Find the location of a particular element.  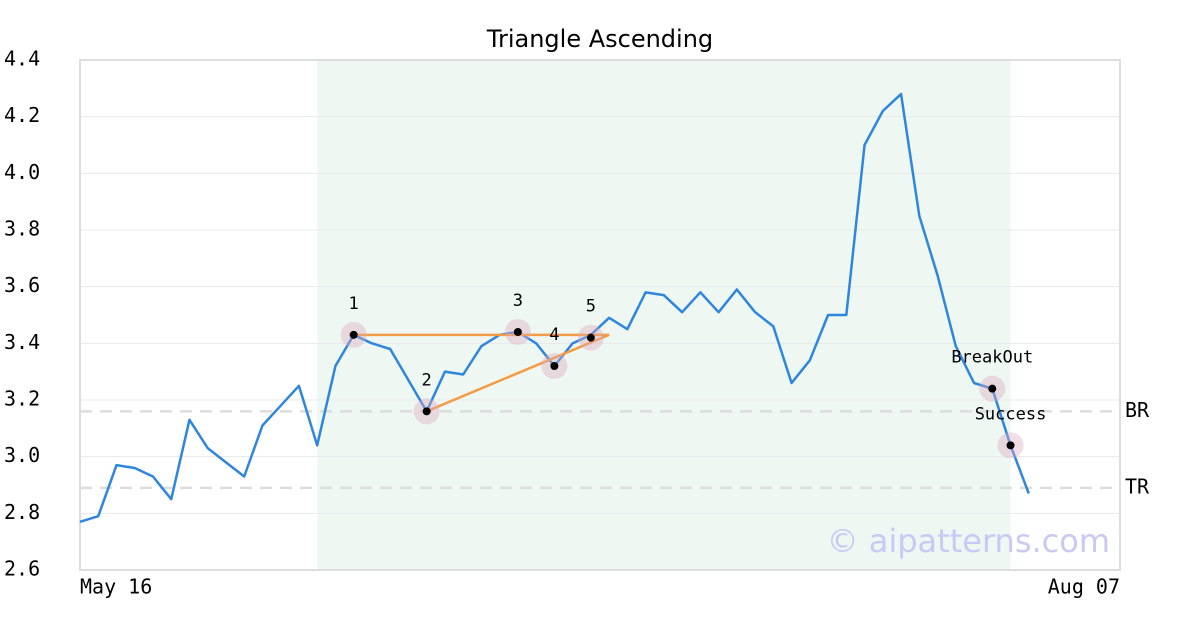

pattern-label: 1 is located at coordinates (354, 304).